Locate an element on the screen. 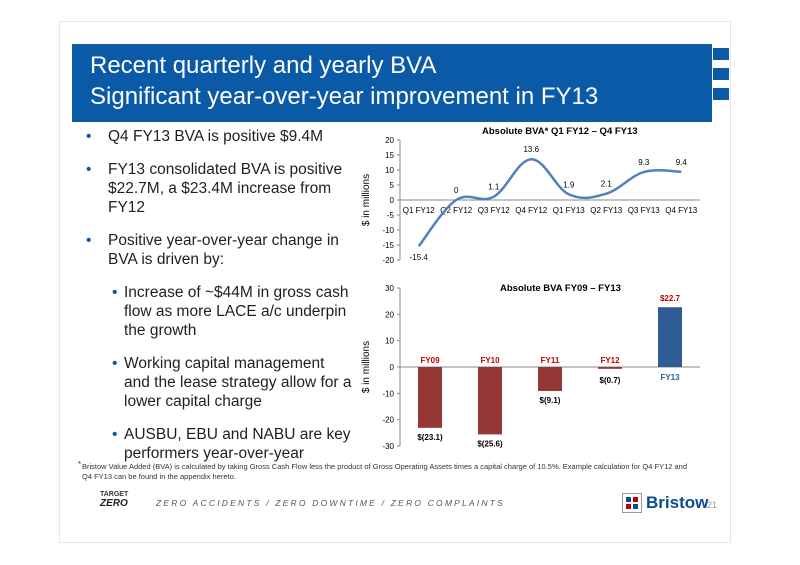 Image resolution: width=800 pixels, height=565 pixels. line-chart-data-label: 1.9 is located at coordinates (569, 184).